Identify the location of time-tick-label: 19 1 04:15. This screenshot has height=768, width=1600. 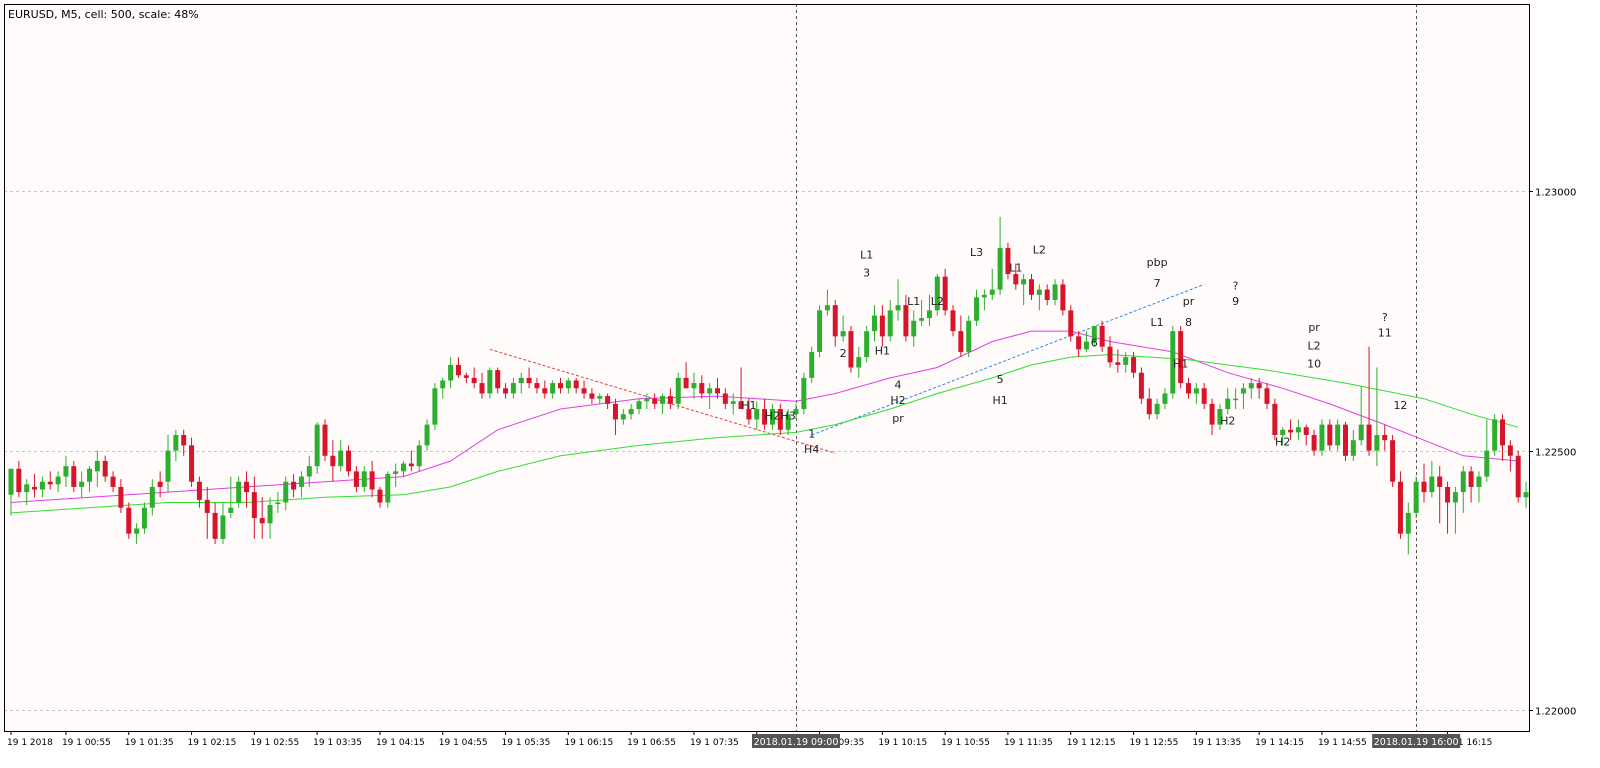
(400, 743).